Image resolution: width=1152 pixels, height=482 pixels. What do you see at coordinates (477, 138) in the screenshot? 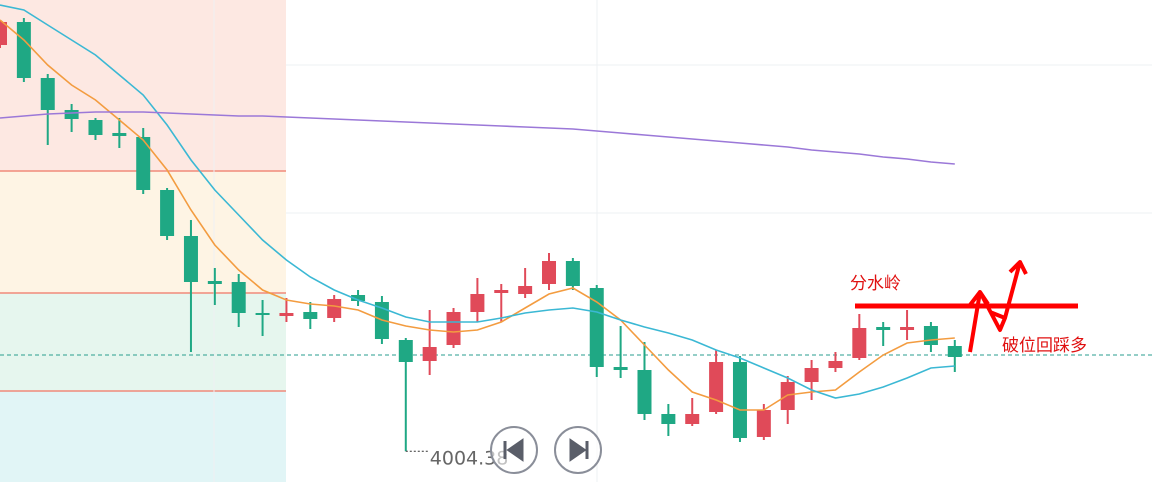
I see `moving-average` at bounding box center [477, 138].